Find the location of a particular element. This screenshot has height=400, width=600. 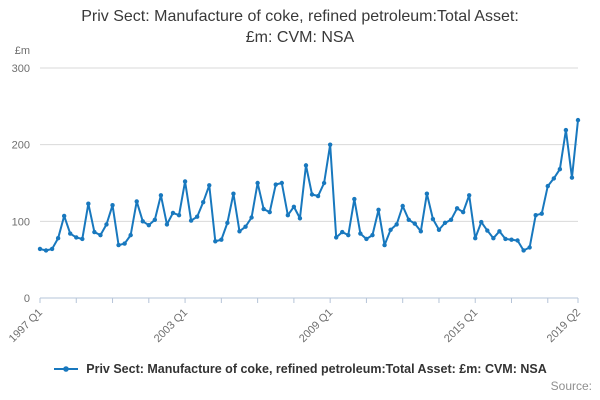

y-axis-unit-label: £m is located at coordinates (22, 51).